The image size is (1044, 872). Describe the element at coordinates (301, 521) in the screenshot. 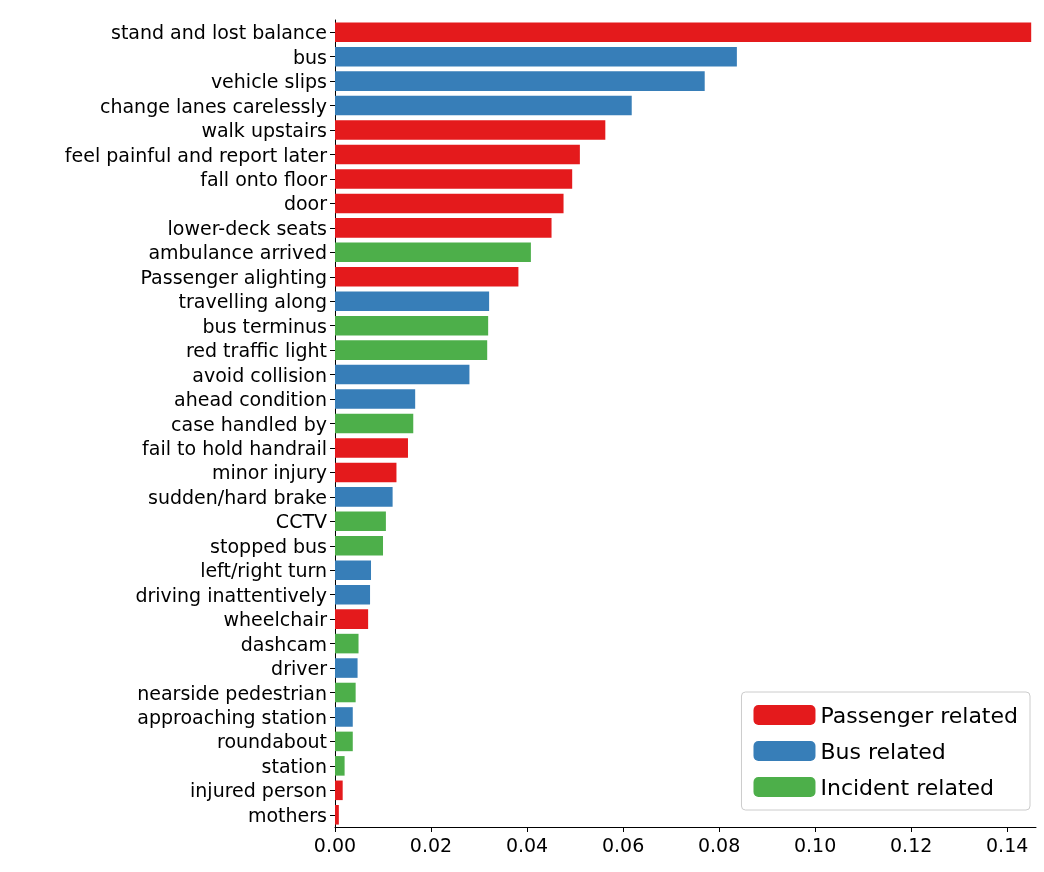

I see `y-tick-label: CCTV` at that location.